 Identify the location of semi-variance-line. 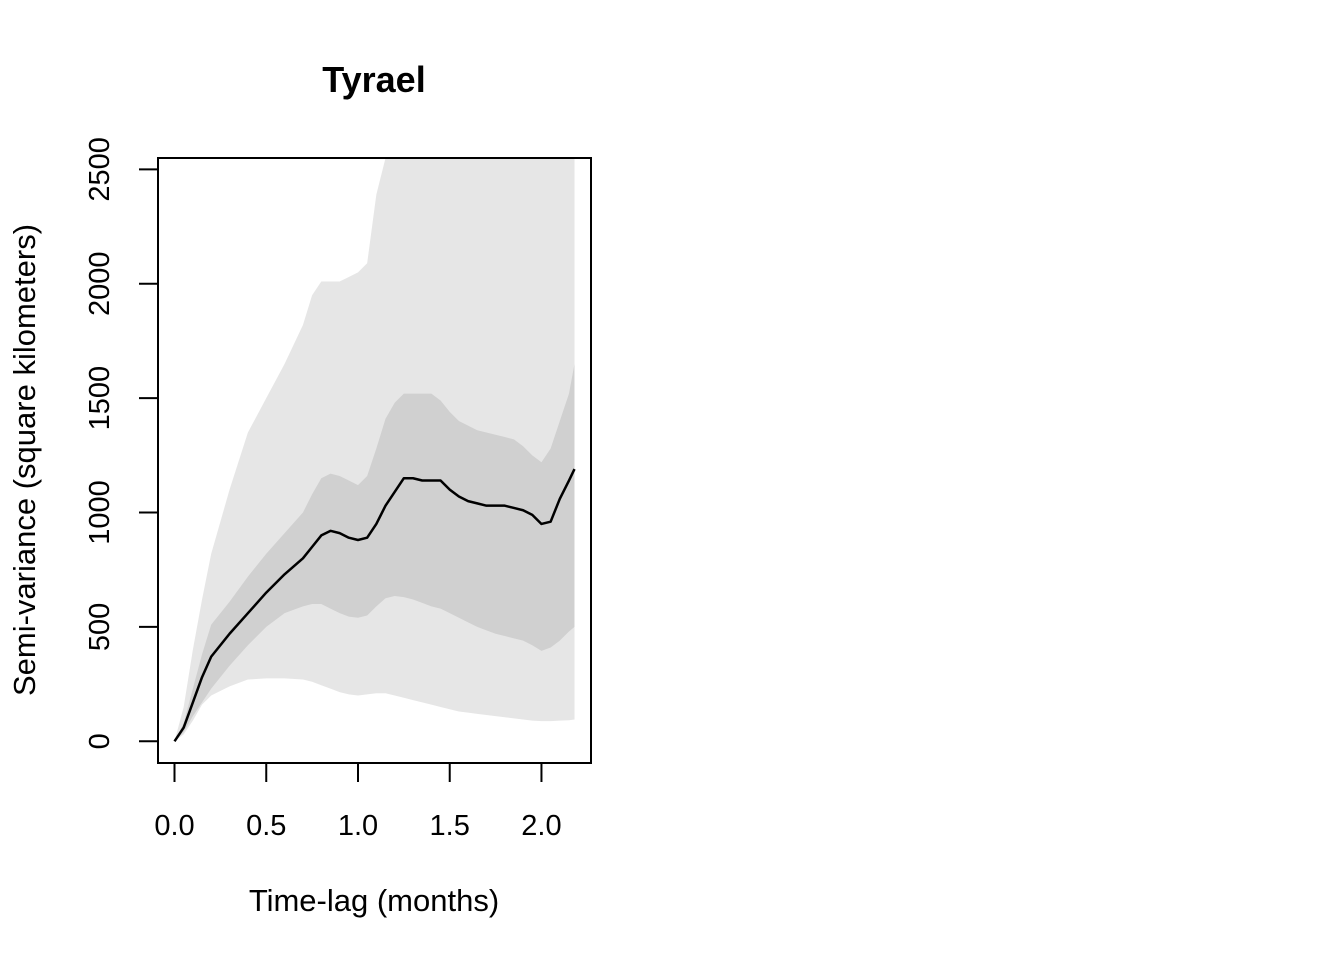
(374, 605).